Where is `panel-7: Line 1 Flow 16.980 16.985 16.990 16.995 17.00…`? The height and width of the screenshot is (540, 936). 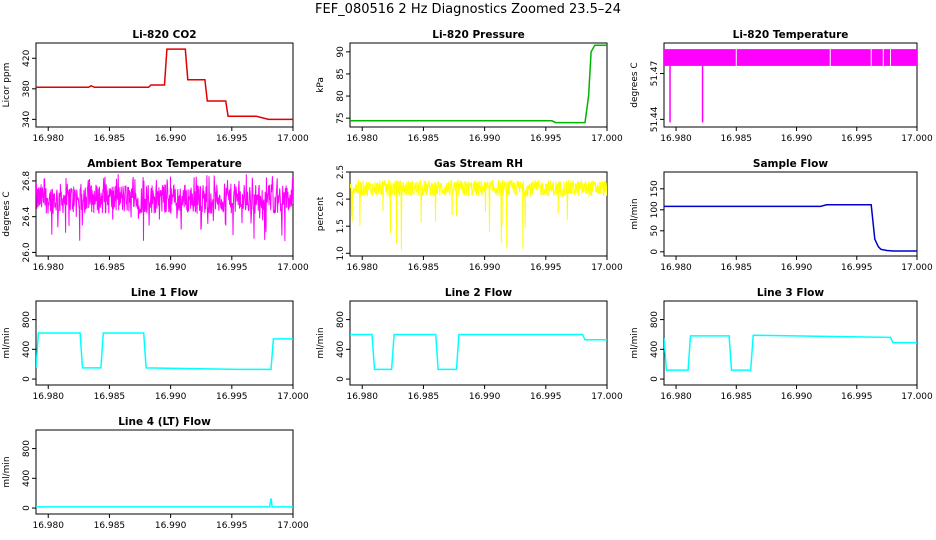
panel-7: Line 1 Flow 16.980 16.985 16.990 16.995 17.00… is located at coordinates (155, 344).